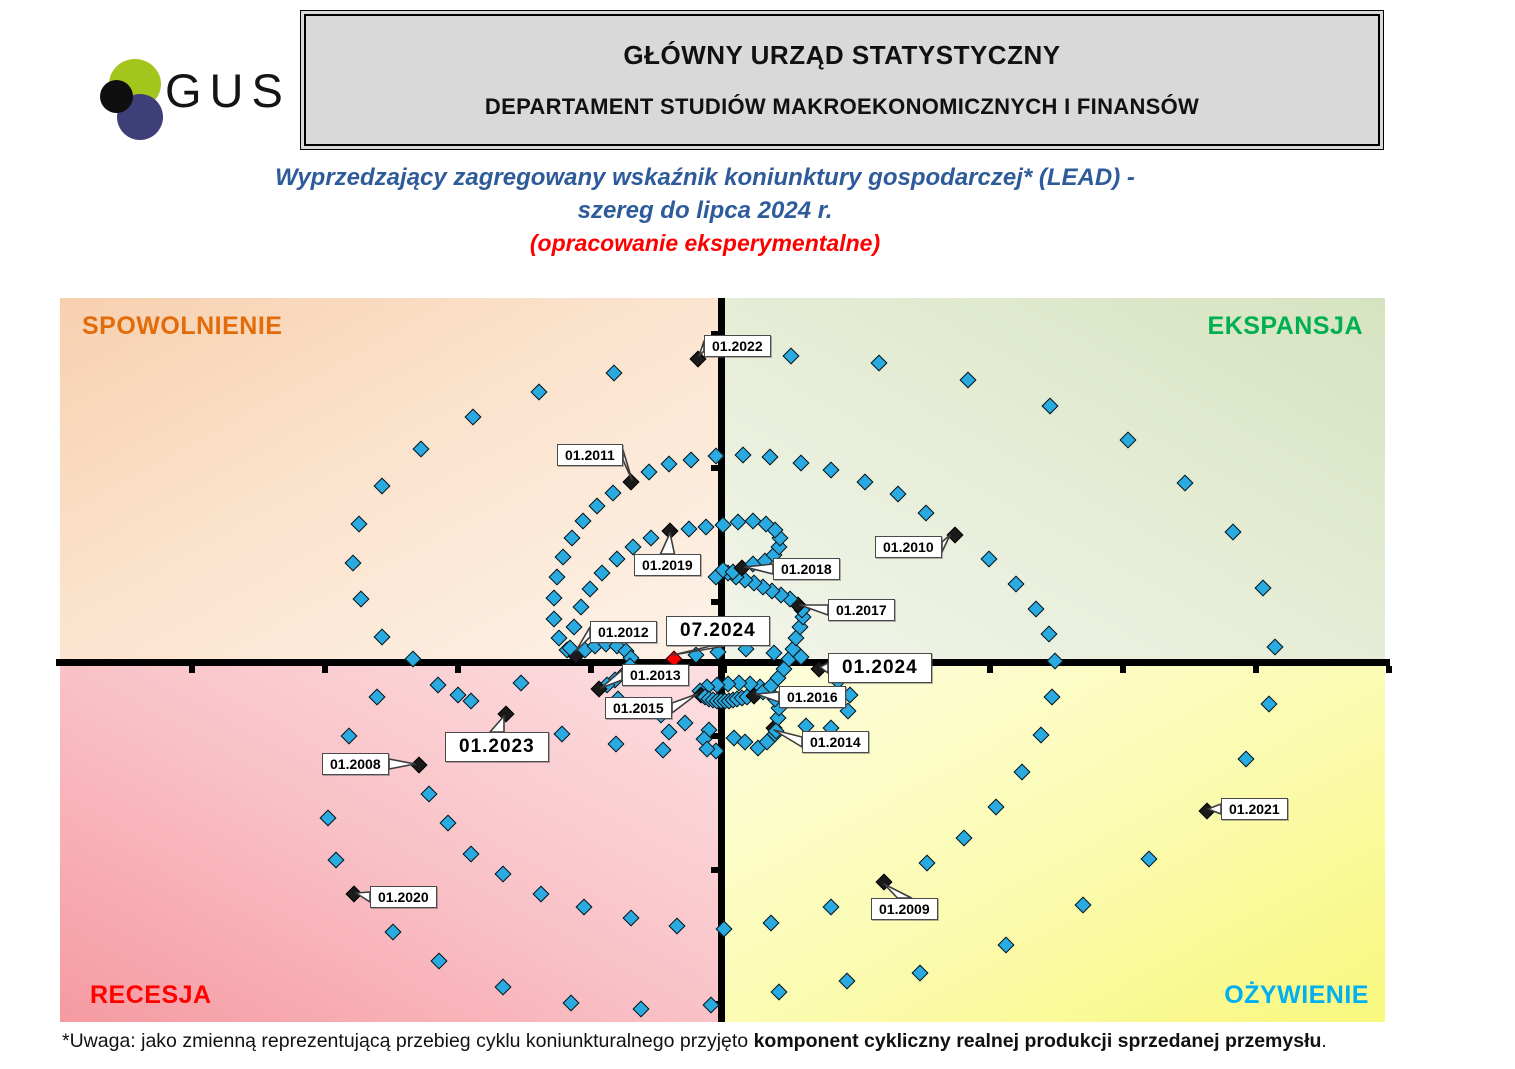 The width and height of the screenshot is (1515, 1069). Describe the element at coordinates (1053, 480) in the screenshot. I see `quadrant-ekspansja: EKSPANSJA` at that location.